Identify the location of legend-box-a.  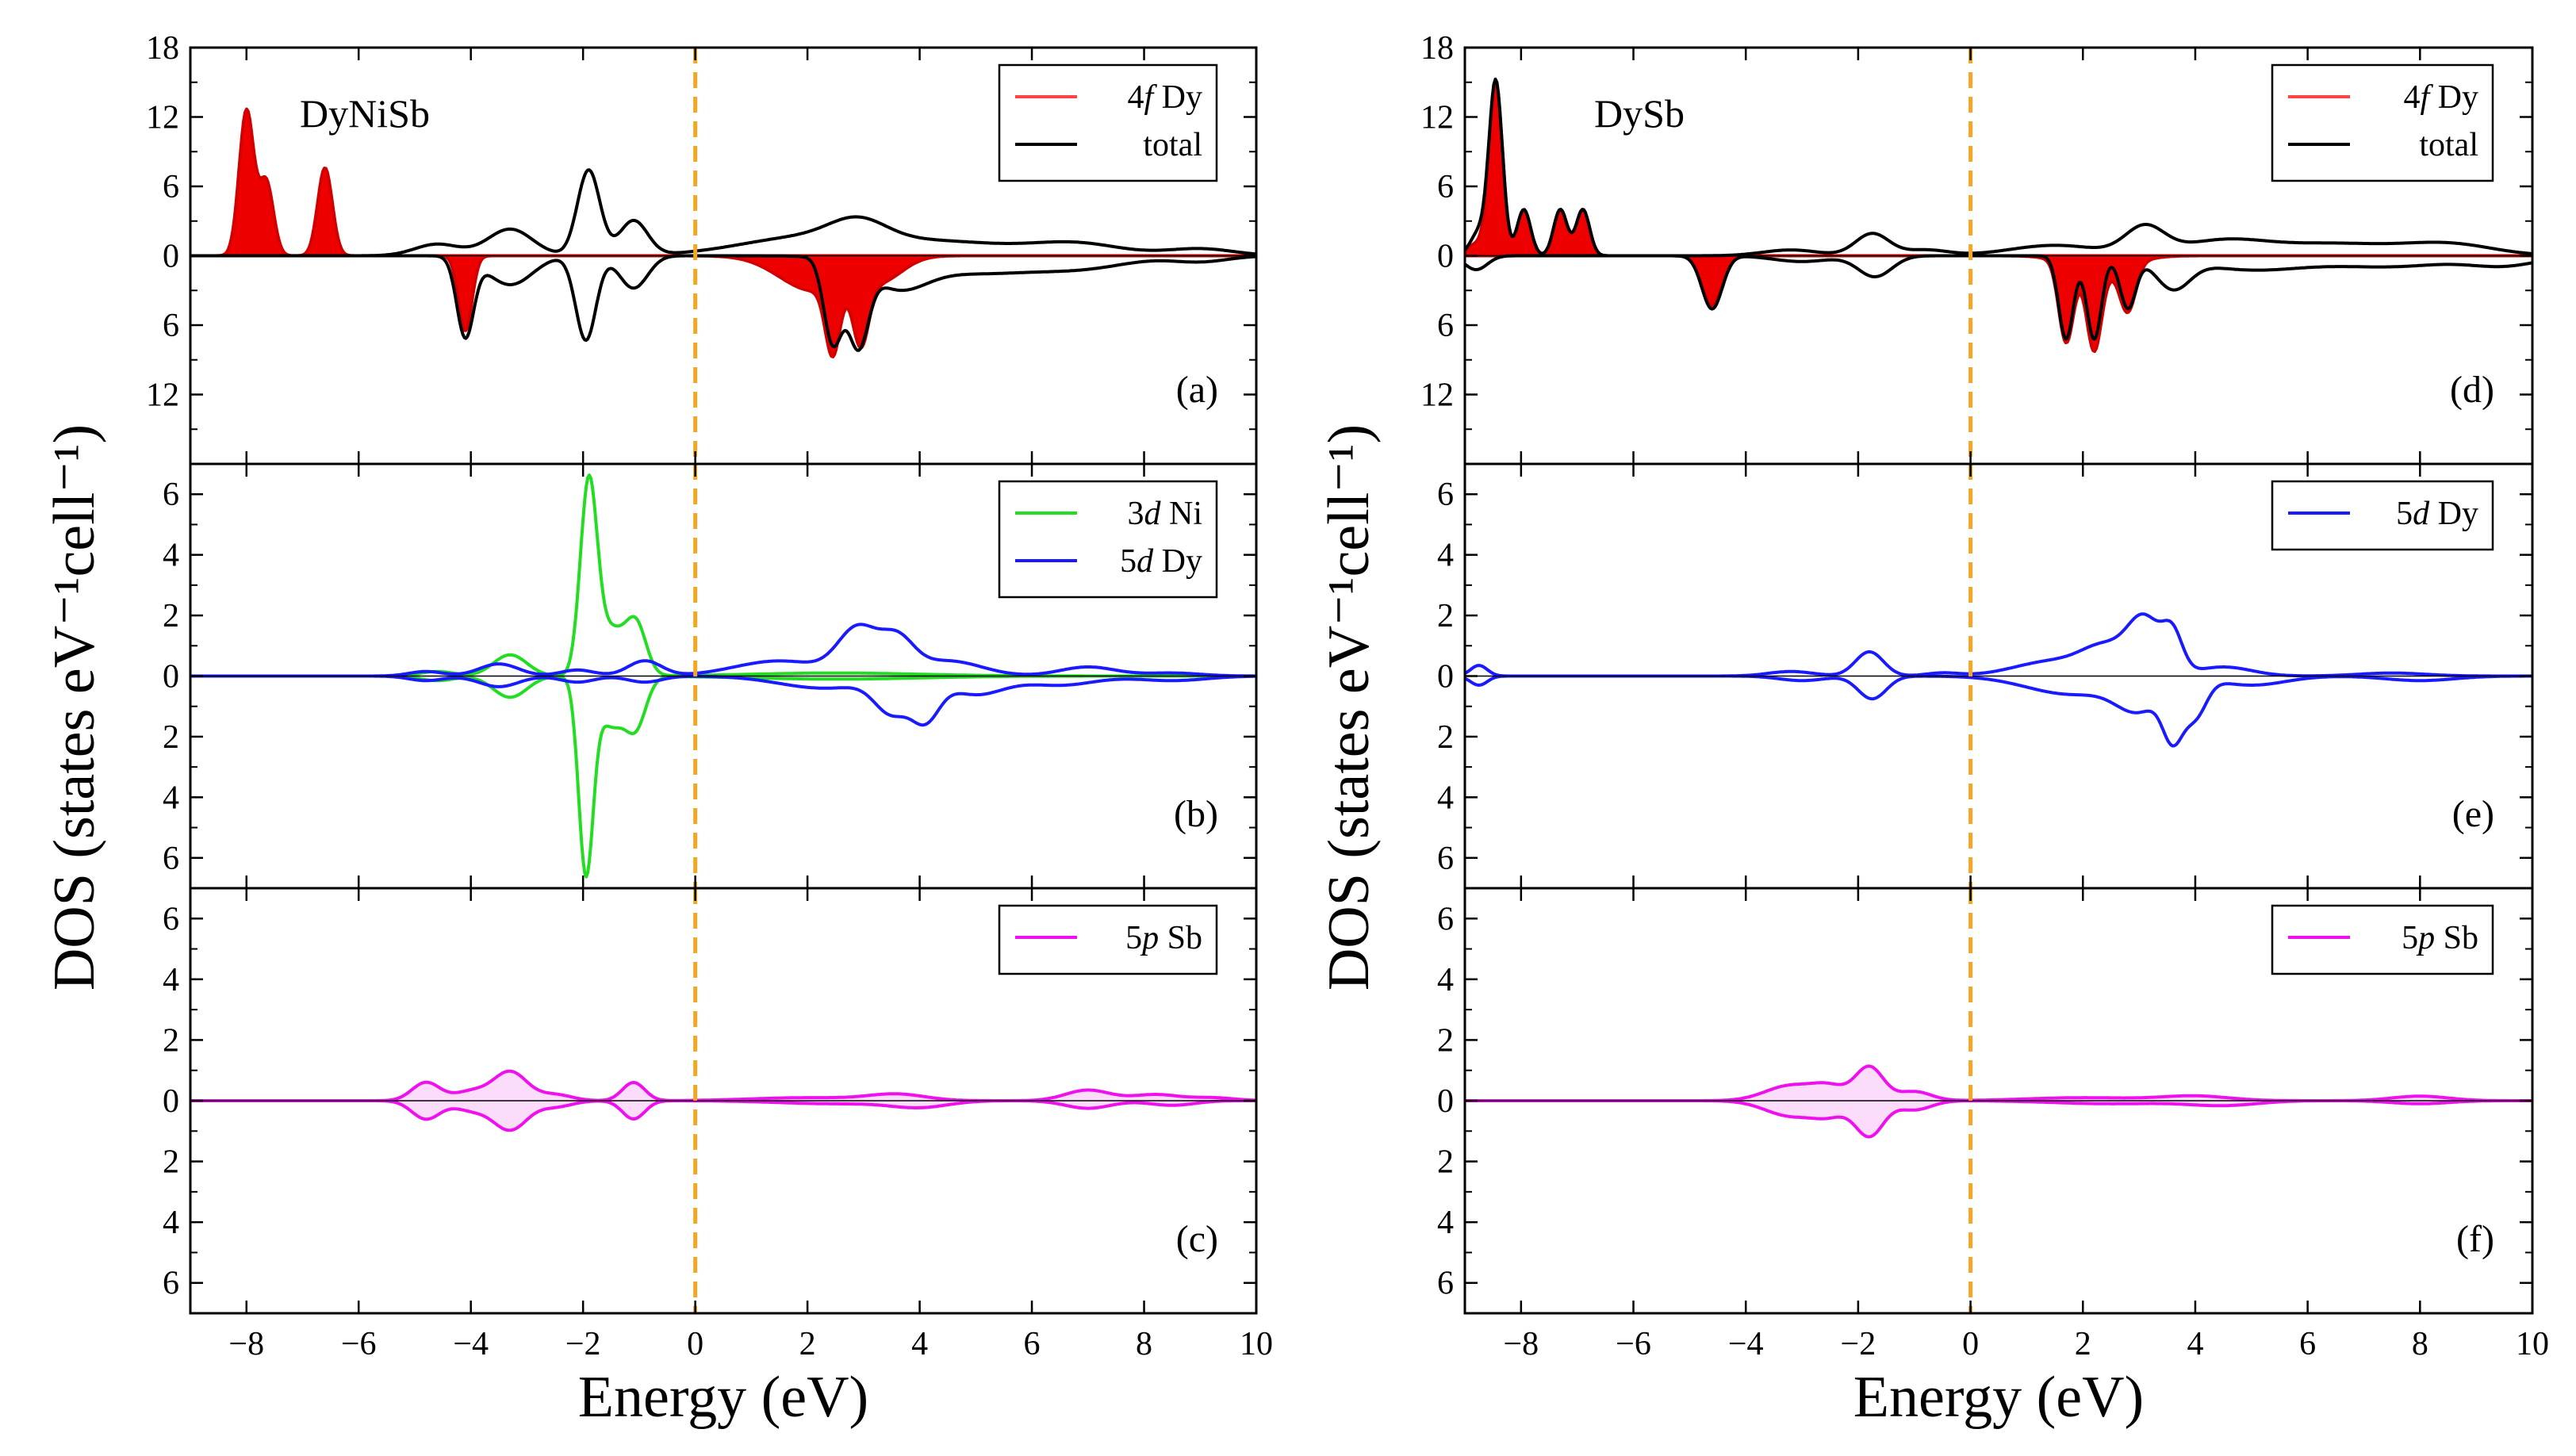
(1108, 122).